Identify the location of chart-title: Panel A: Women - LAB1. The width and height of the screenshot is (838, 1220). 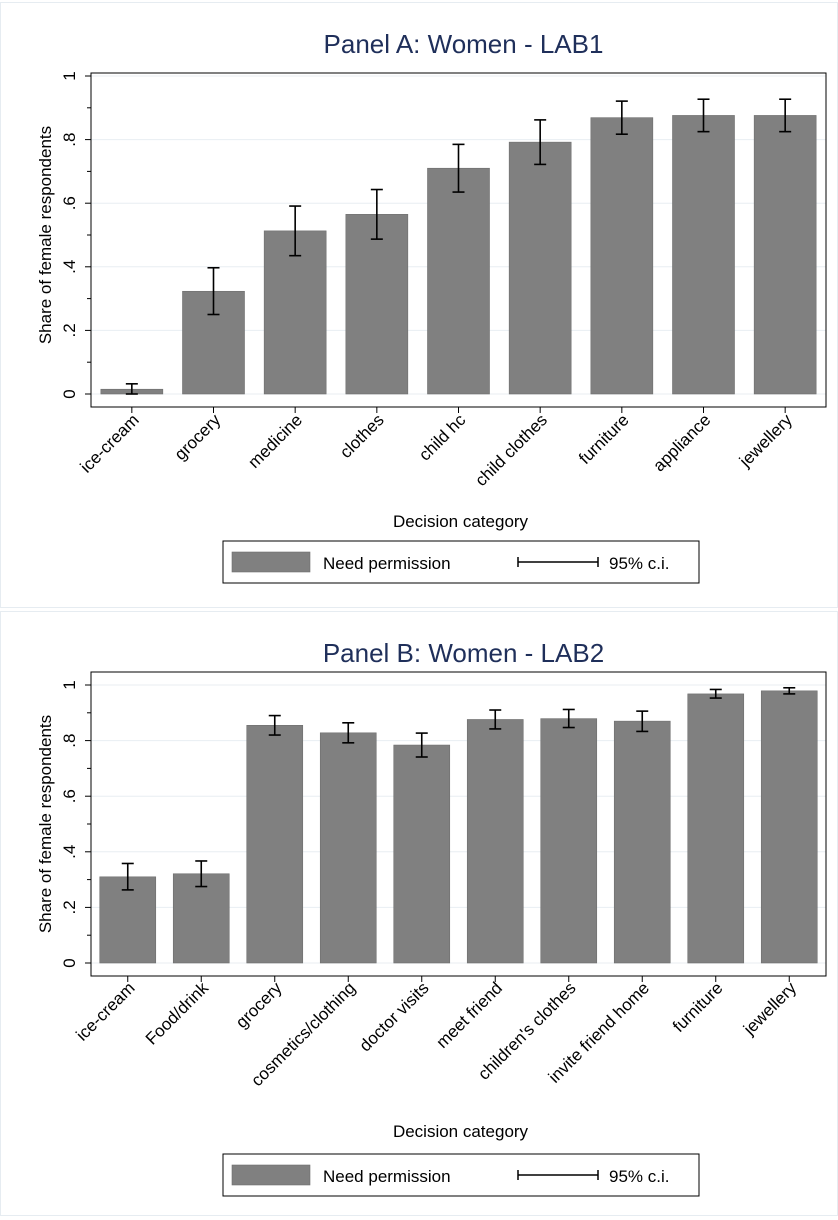
(464, 44).